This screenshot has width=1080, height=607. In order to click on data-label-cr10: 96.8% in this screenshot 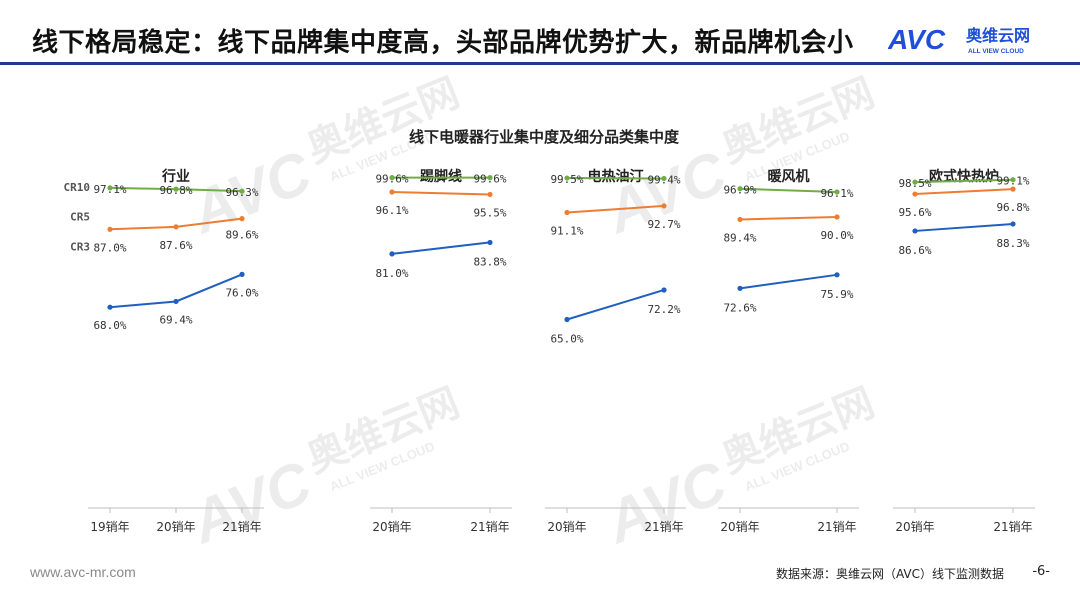, I will do `click(175, 190)`.